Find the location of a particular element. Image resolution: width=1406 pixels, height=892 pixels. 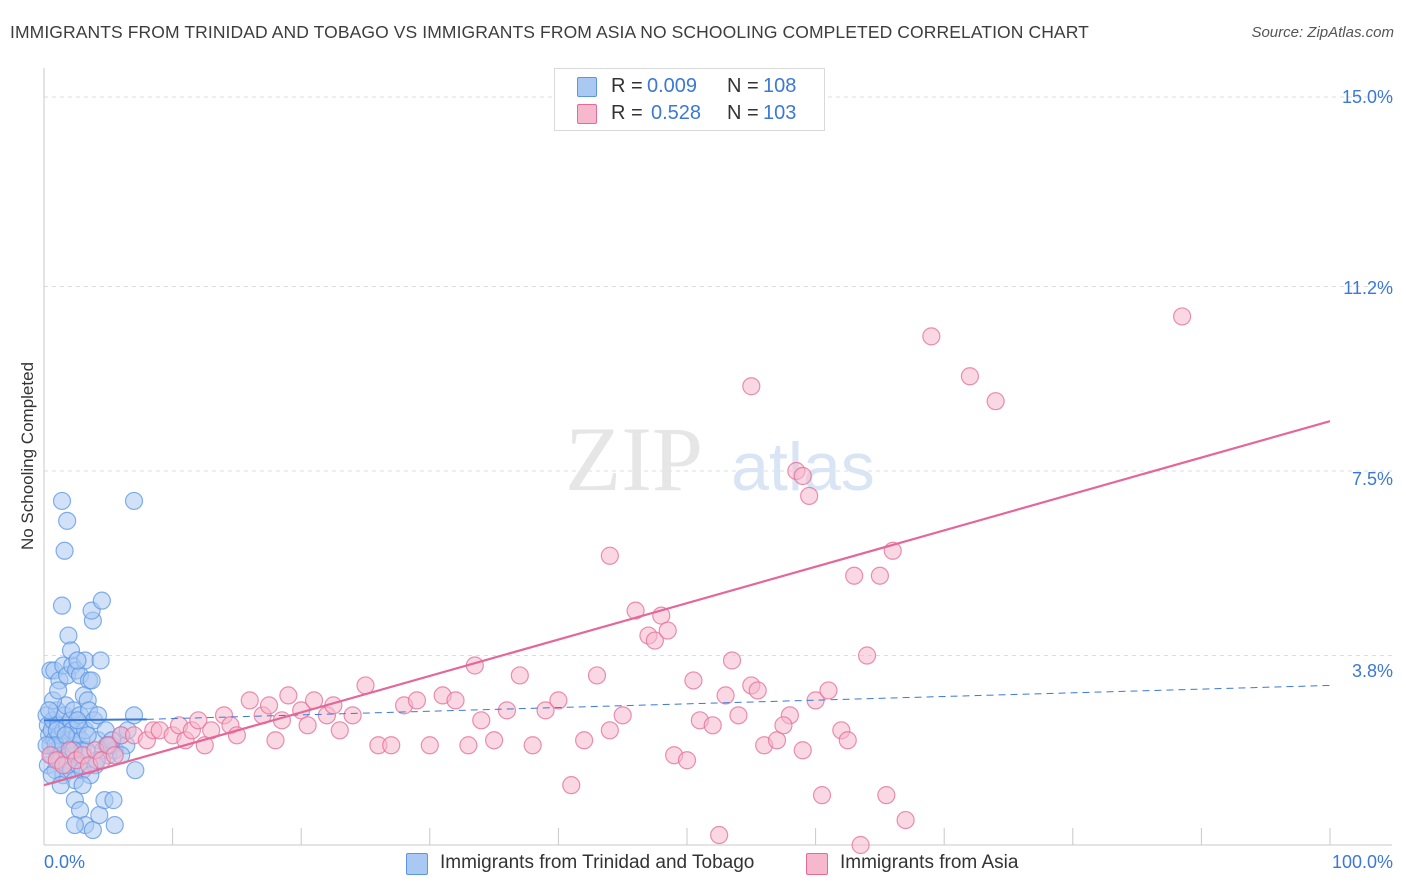

legend-label: Immigrants from Trinidad and Tobago is located at coordinates (597, 862).